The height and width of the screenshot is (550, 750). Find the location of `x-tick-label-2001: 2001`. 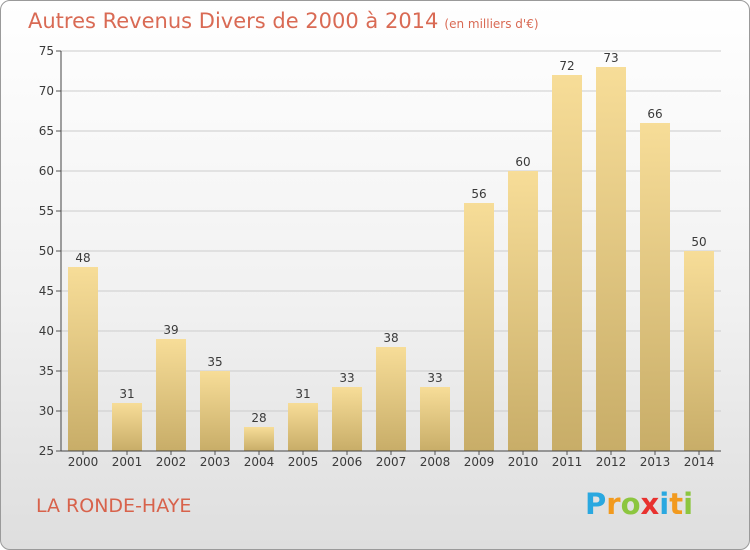

x-tick-label-2001: 2001 is located at coordinates (127, 462).